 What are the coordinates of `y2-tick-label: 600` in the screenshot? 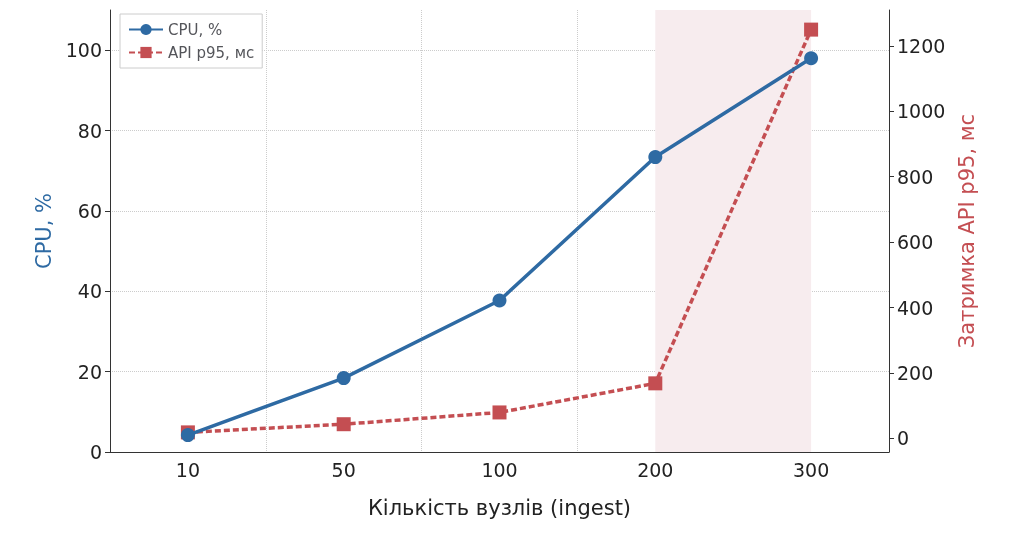 It's located at (915, 242).